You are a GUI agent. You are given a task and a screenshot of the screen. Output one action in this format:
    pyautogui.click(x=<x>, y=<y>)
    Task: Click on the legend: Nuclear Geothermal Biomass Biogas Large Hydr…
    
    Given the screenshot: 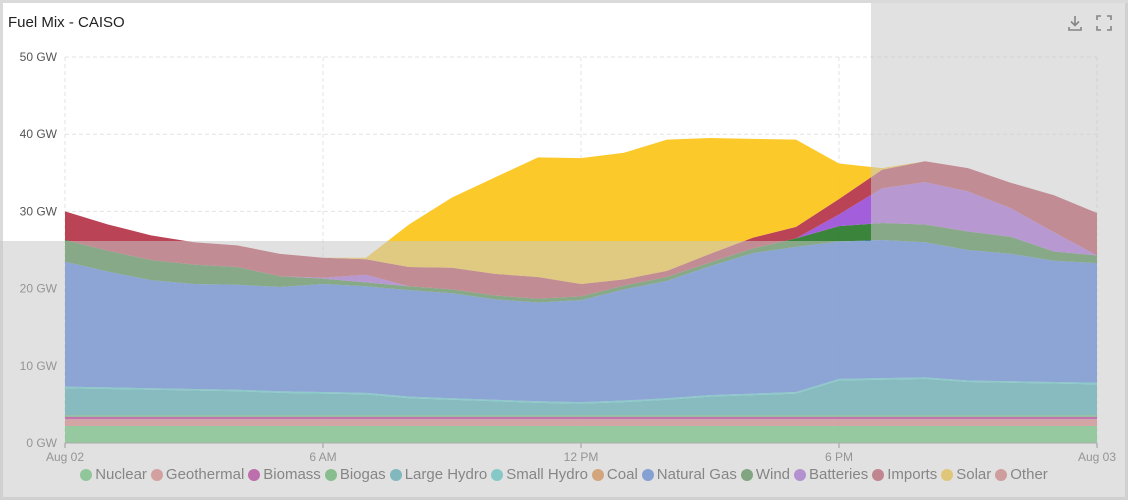 What is the action you would take?
    pyautogui.click(x=564, y=475)
    